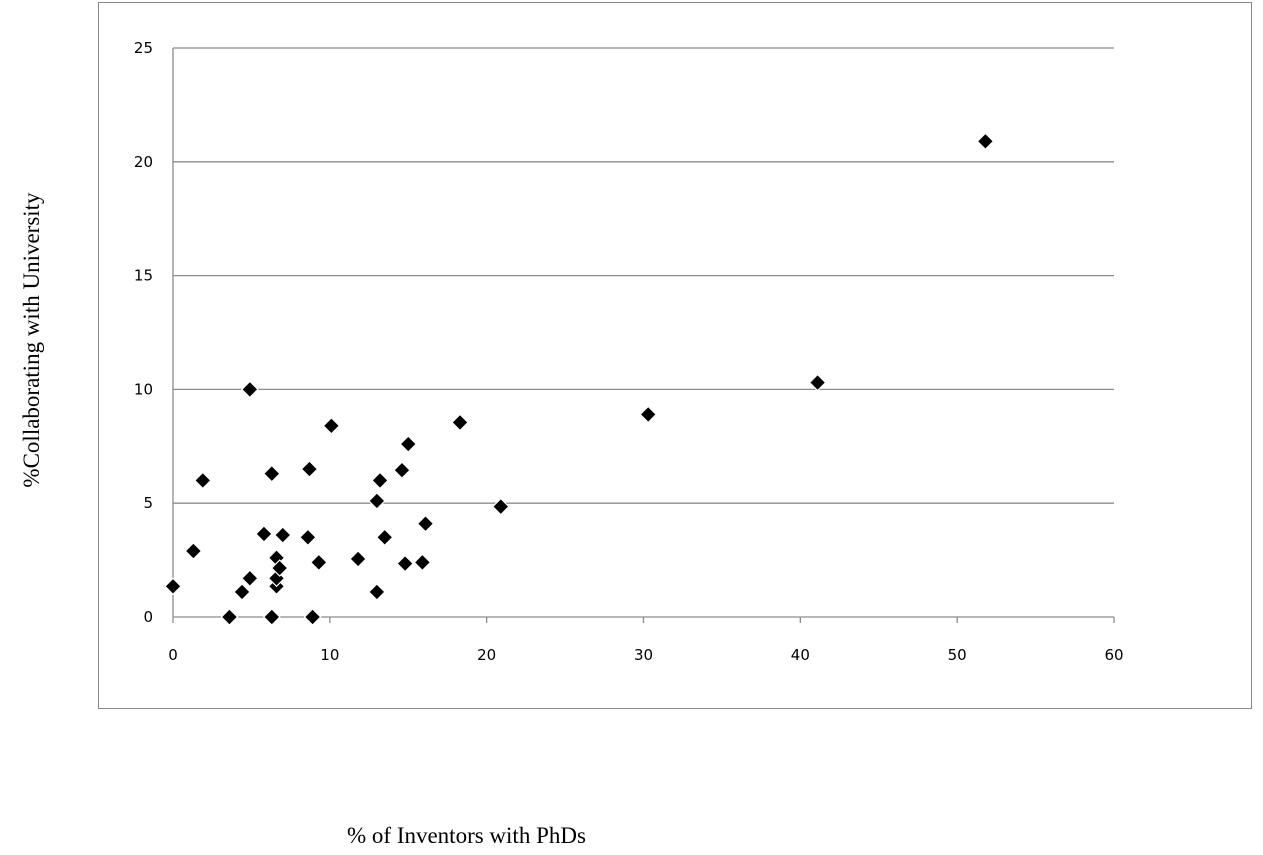  What do you see at coordinates (957, 655) in the screenshot?
I see `x-tick-label-50: 50` at bounding box center [957, 655].